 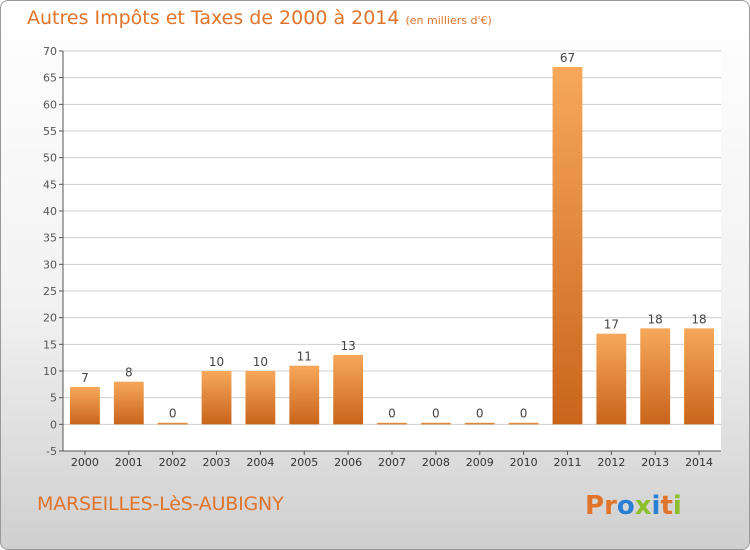 What do you see at coordinates (160, 504) in the screenshot?
I see `commune-name: MARSEILLES-LèS-AUBIGNY` at bounding box center [160, 504].